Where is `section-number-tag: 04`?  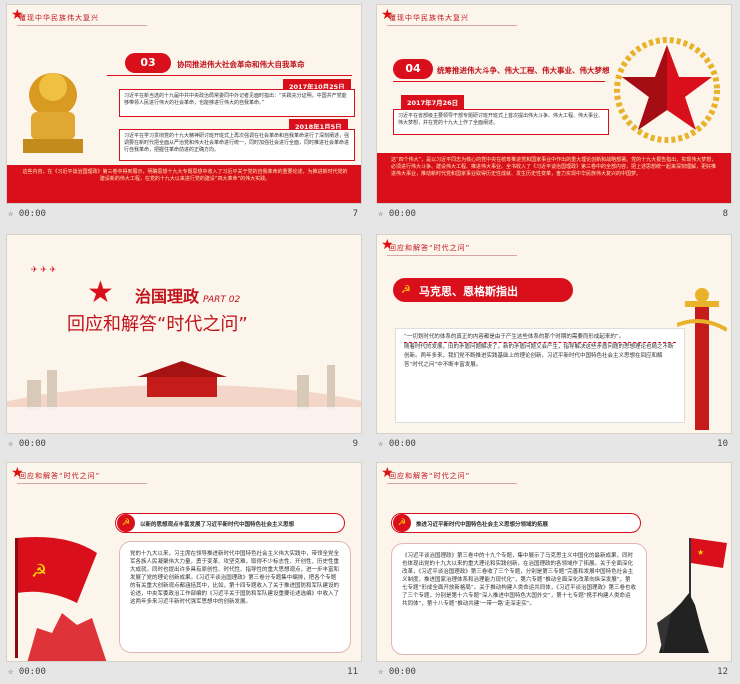 section-number-tag: 04 is located at coordinates (413, 69).